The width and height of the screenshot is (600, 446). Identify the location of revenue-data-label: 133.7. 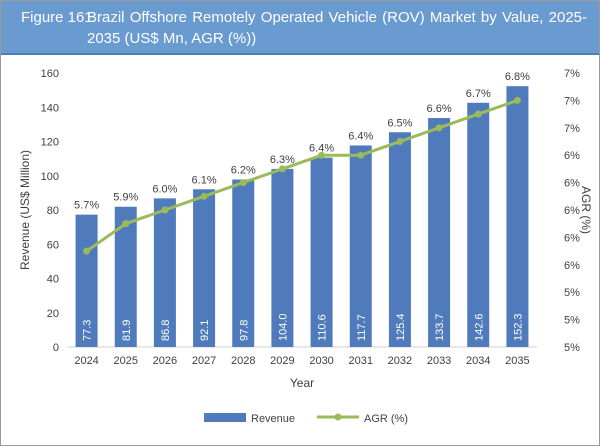
(440, 327).